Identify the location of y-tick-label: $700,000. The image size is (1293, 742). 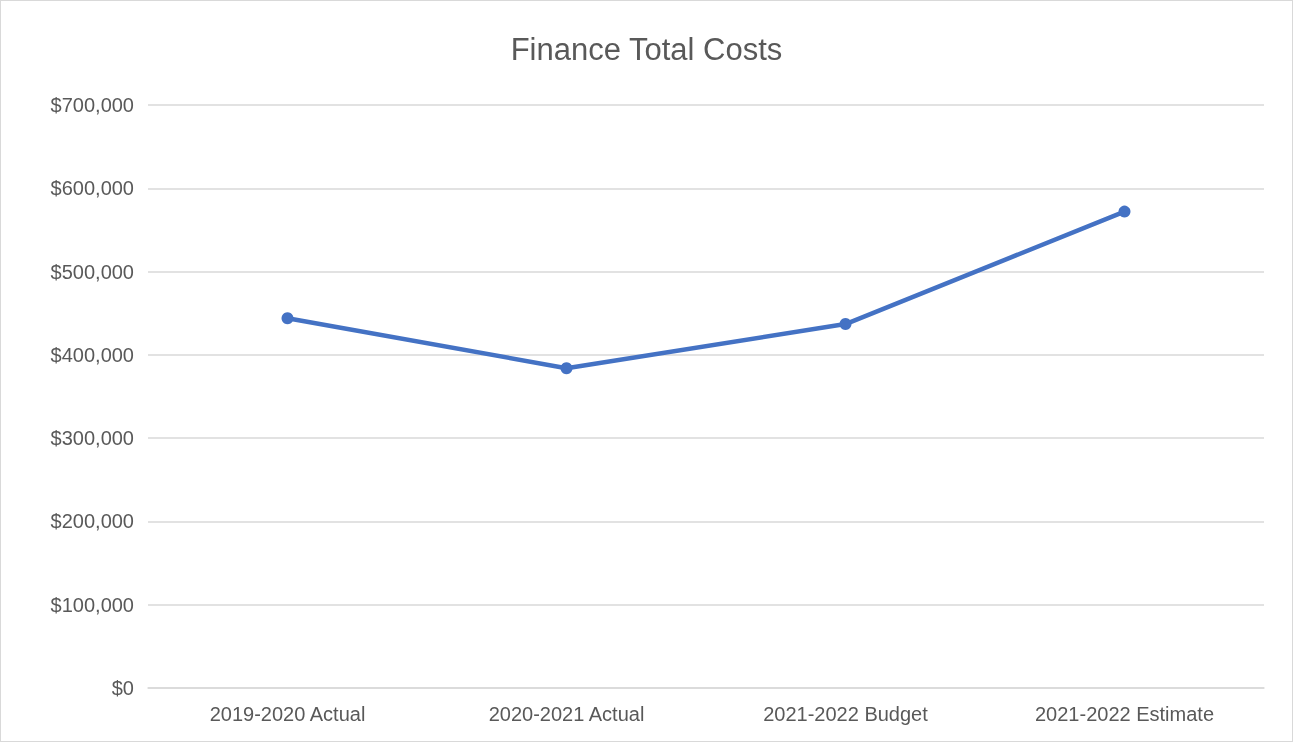
(92, 105).